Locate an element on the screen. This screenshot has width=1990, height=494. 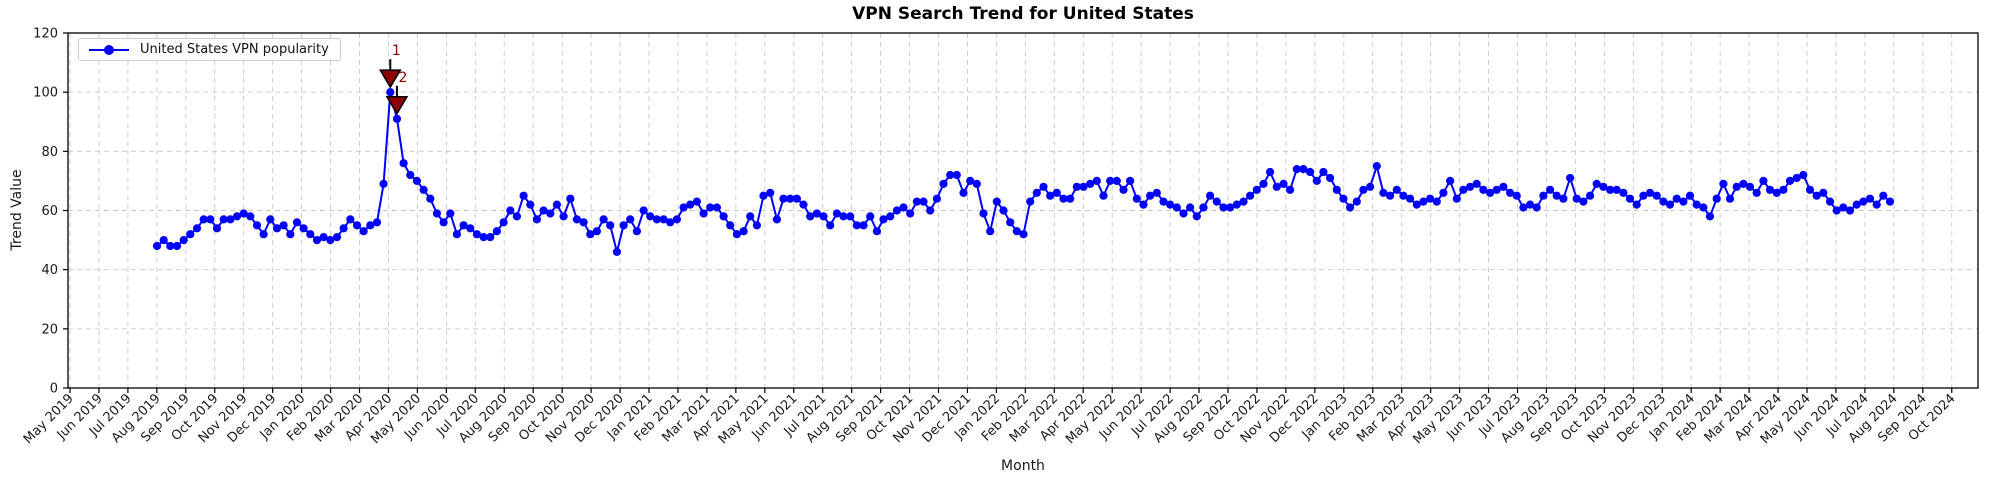
y-axis-label: Trend Value is located at coordinates (17, 210).